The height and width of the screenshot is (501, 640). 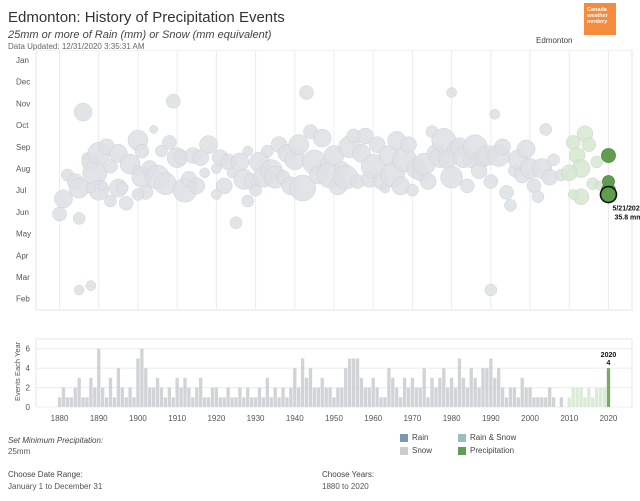 What do you see at coordinates (413, 418) in the screenshot?
I see `x-tick-label: 1970` at bounding box center [413, 418].